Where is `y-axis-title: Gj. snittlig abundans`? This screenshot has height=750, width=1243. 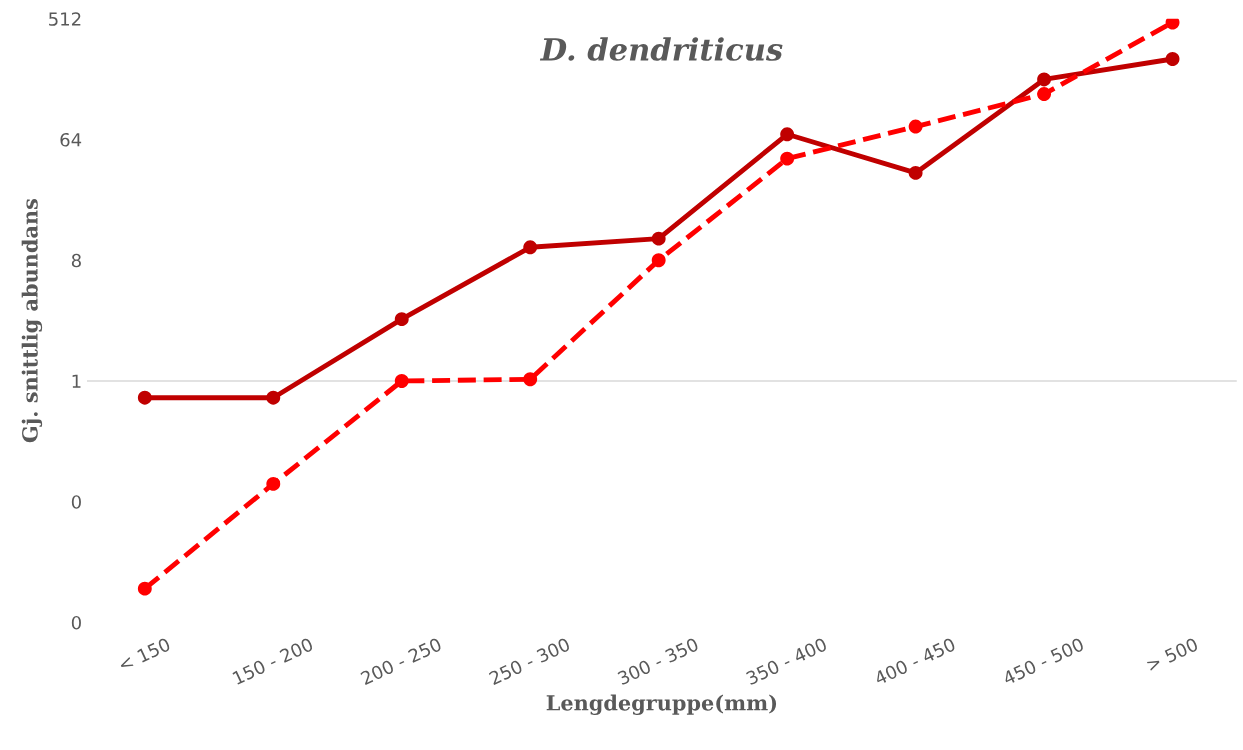 y-axis-title: Gj. snittlig abundans is located at coordinates (32, 321).